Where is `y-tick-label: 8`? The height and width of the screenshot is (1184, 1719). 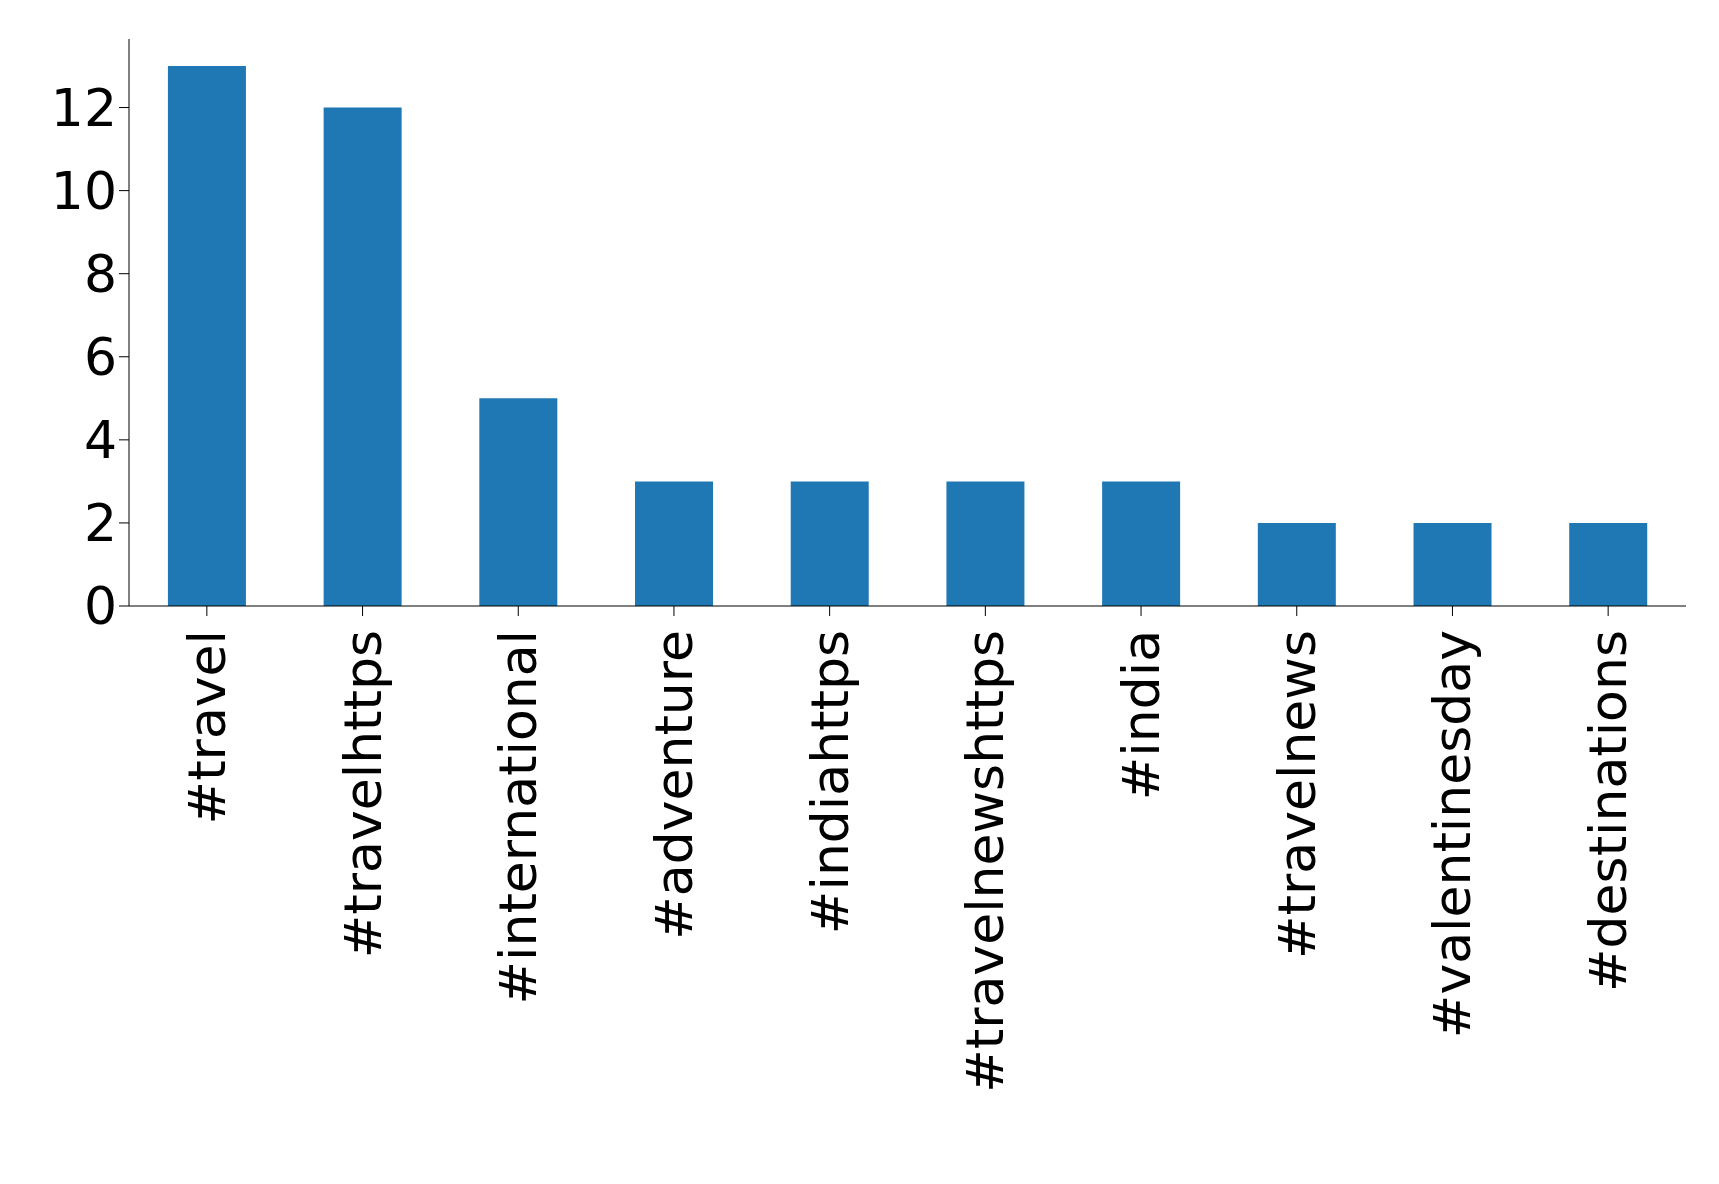 y-tick-label: 8 is located at coordinates (100, 274).